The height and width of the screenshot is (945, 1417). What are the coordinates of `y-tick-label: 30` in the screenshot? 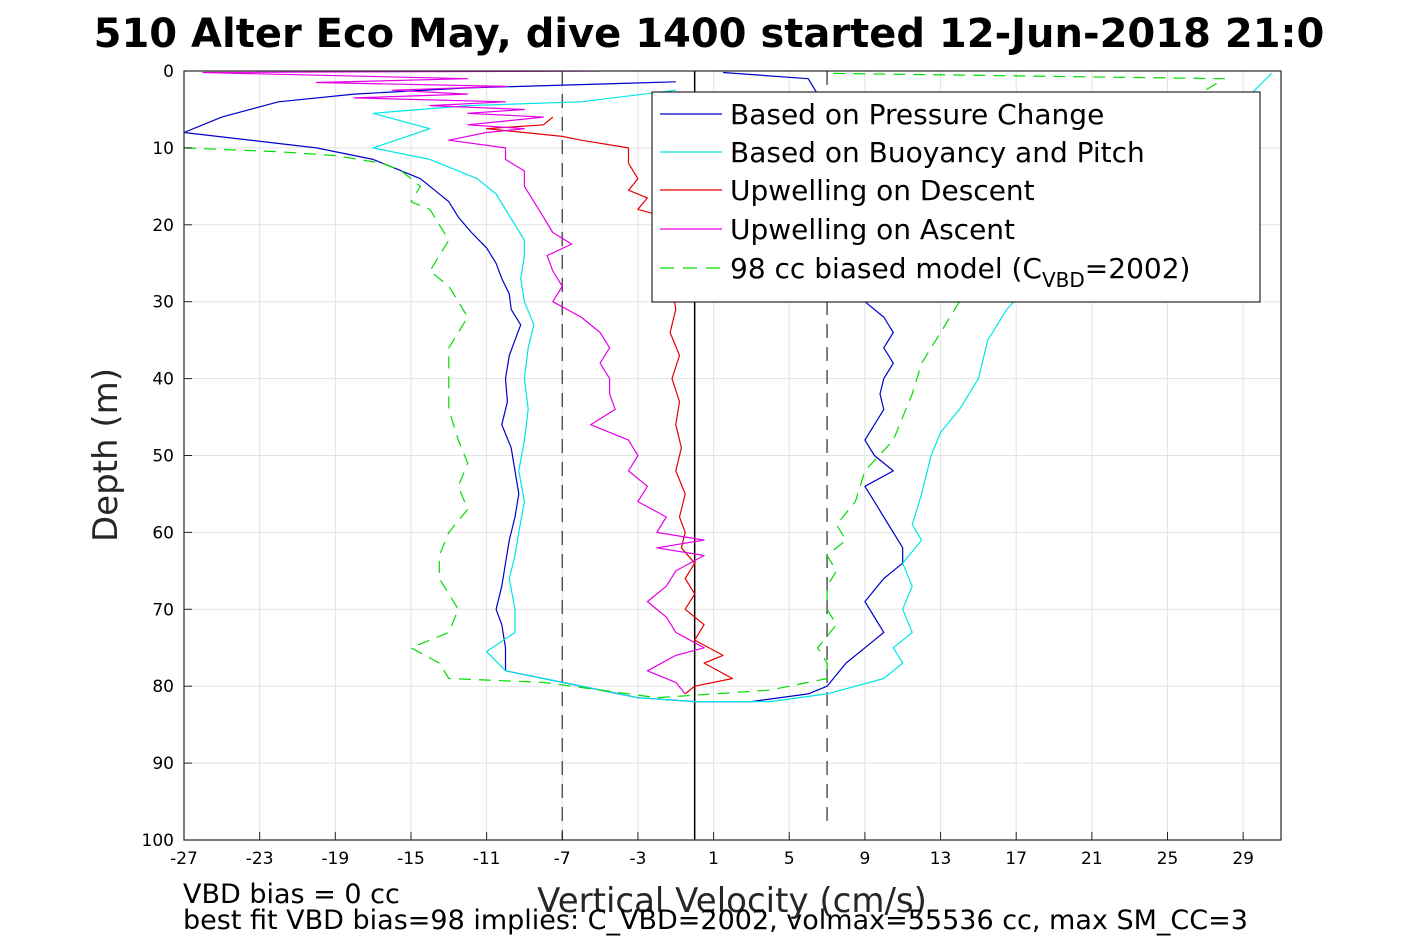 It's located at (163, 303).